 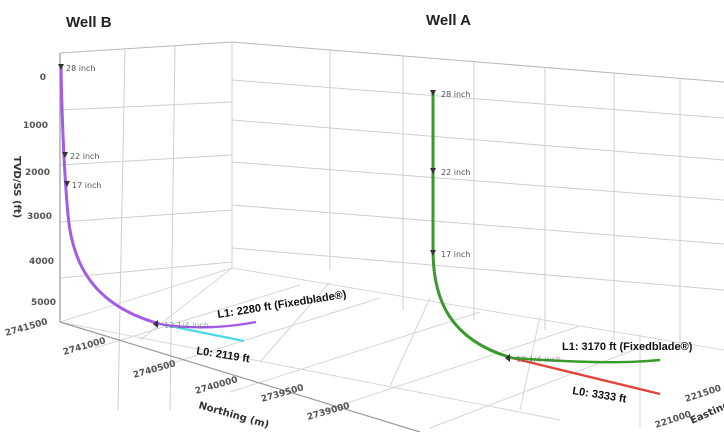 I want to click on northing-tick: 2740000, so click(x=216, y=386).